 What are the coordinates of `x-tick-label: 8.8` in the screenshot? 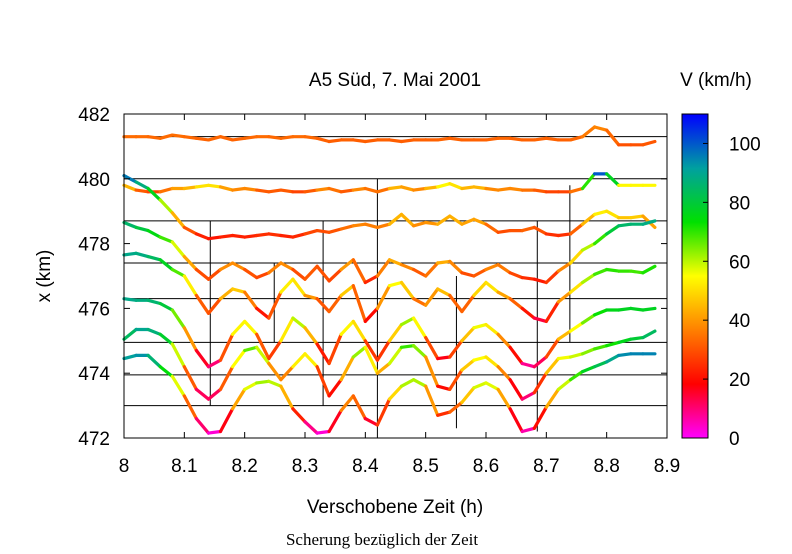 It's located at (606, 466).